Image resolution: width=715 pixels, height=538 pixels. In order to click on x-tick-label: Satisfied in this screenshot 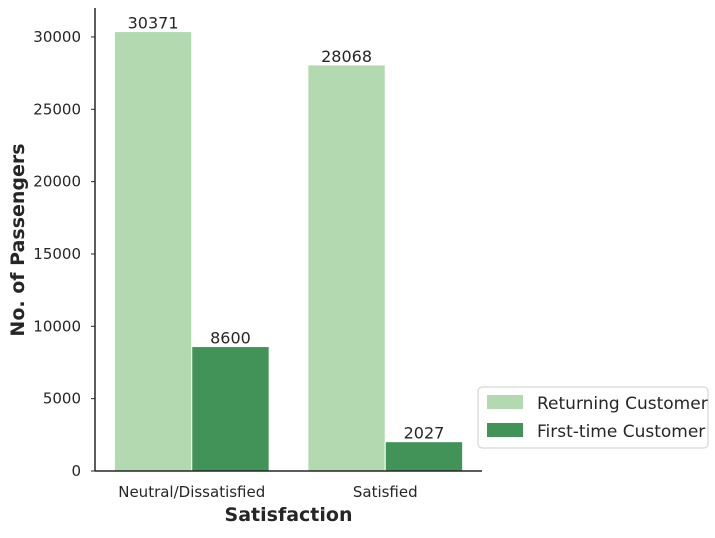, I will do `click(385, 492)`.